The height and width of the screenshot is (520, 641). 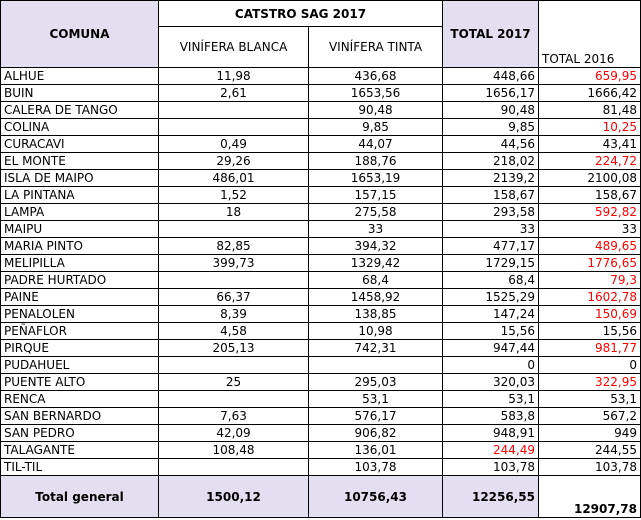 I want to click on comuna-cell: LAMPA, so click(x=79, y=212).